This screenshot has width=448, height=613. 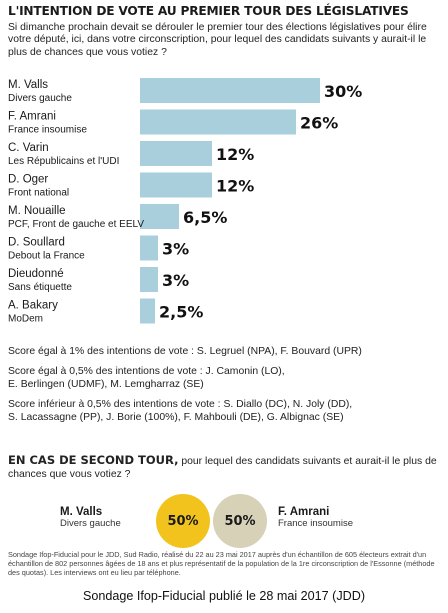 What do you see at coordinates (181, 312) in the screenshot?
I see `value-label: 2,5%` at bounding box center [181, 312].